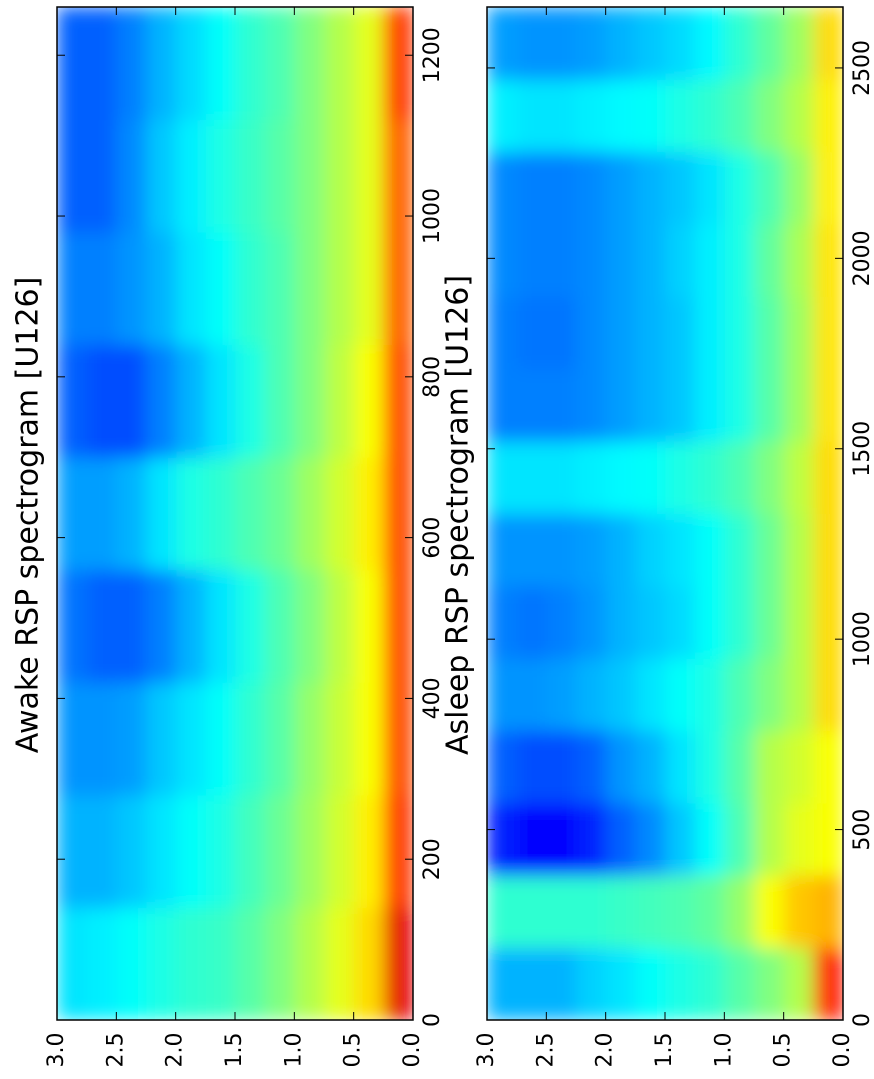 The image size is (874, 1079). Describe the element at coordinates (175, 1050) in the screenshot. I see `y-tick-label: 2.0` at that location.